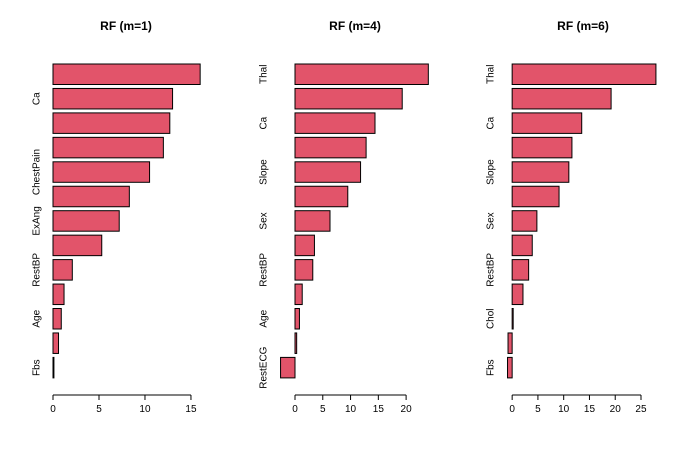 Image resolution: width=684 pixels, height=463 pixels. What do you see at coordinates (491, 318) in the screenshot?
I see `category-label: Chol` at bounding box center [491, 318].